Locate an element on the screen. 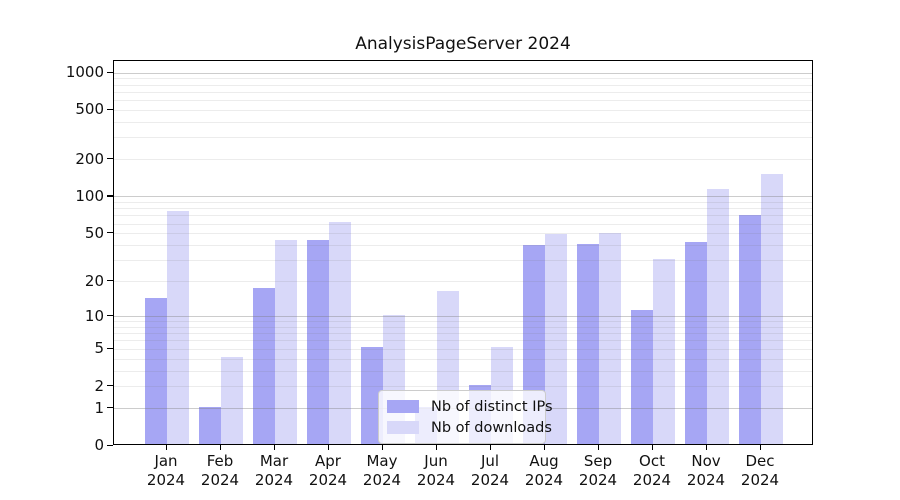  y-axis-tick-label: 0 is located at coordinates (99, 445).